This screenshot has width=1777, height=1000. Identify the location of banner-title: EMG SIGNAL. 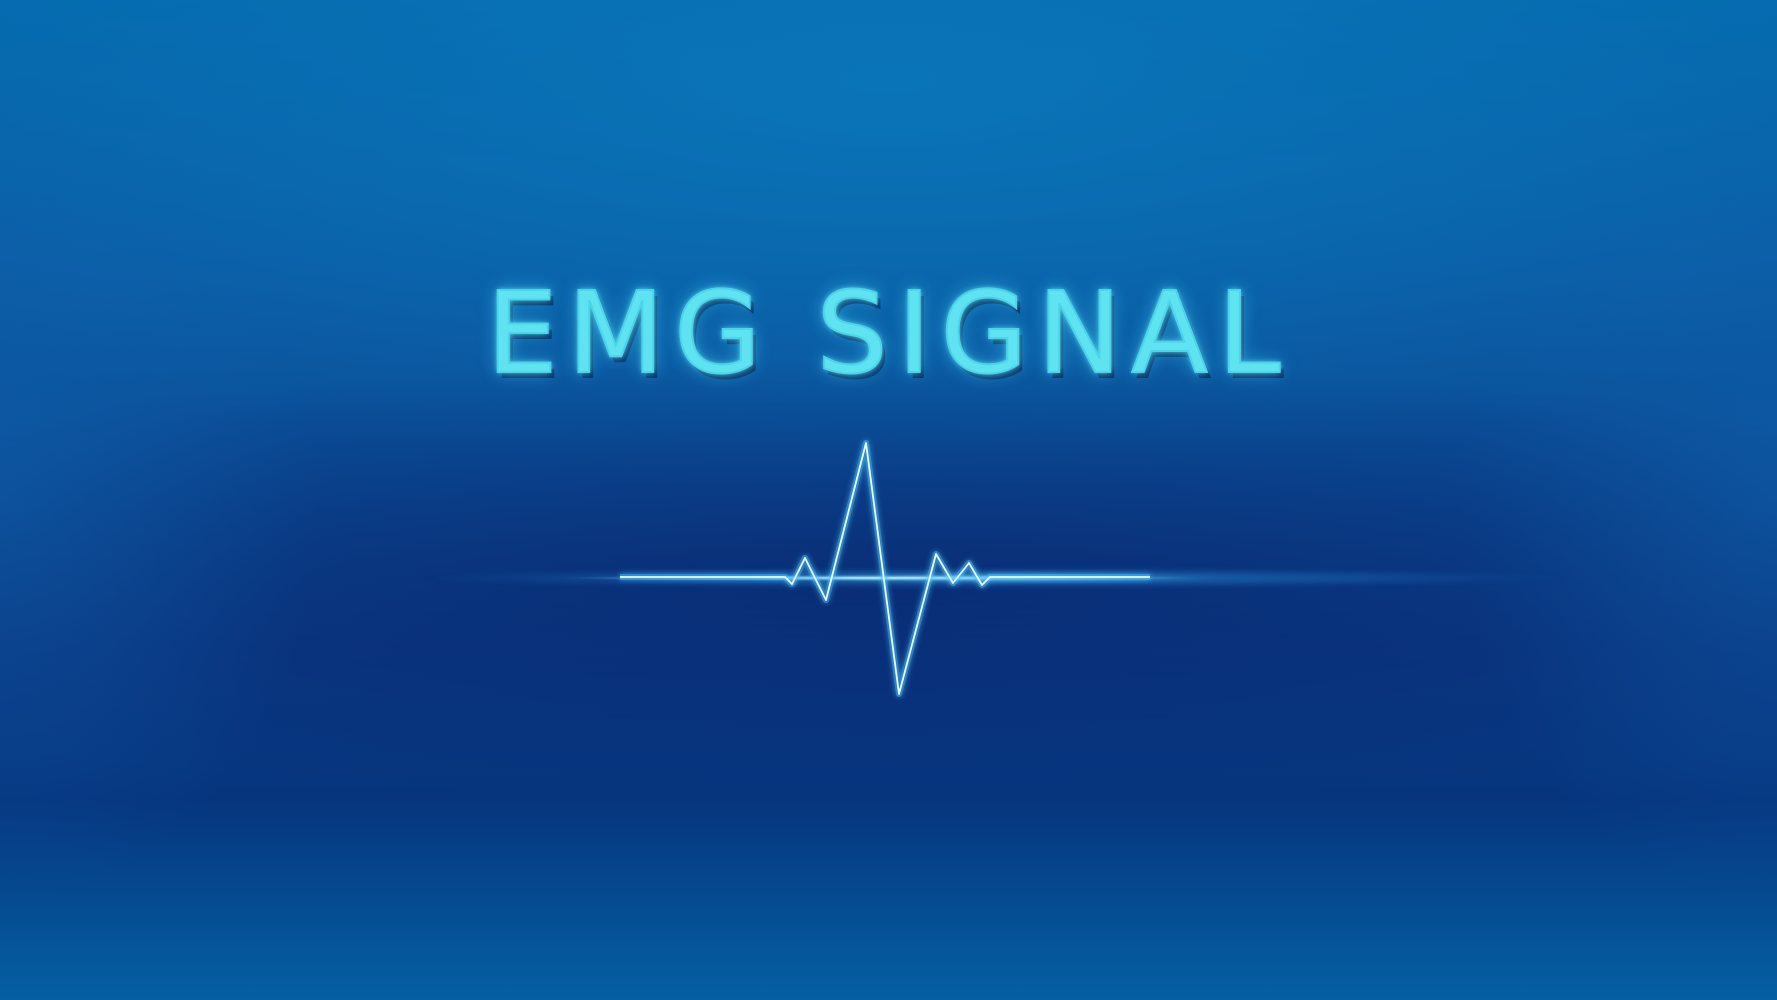
(888, 334).